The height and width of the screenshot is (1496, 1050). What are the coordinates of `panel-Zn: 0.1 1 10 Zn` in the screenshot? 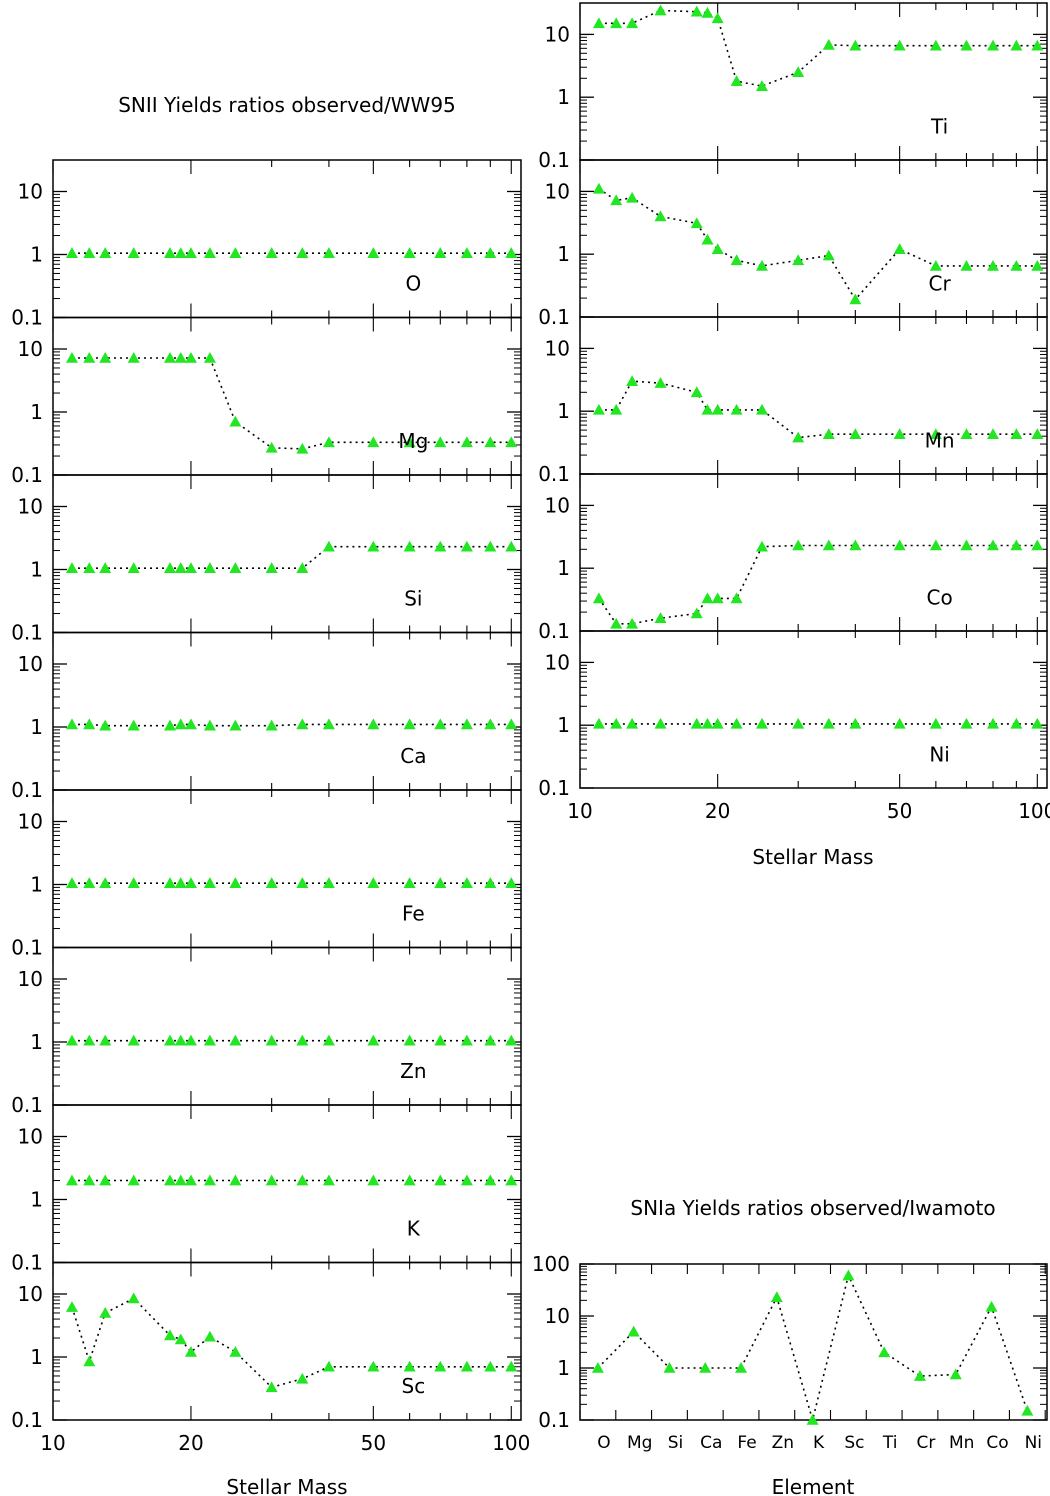 It's located at (266, 1031).